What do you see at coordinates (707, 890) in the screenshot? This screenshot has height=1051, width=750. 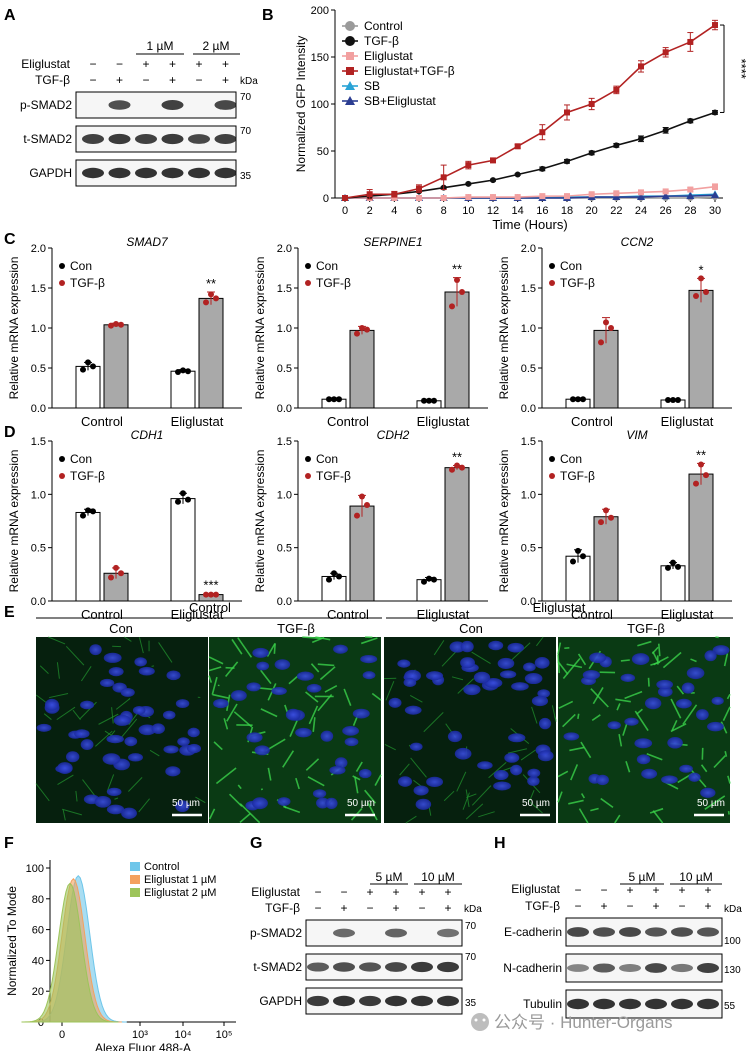 I see `sign-eliglustat-lane-6: +` at bounding box center [707, 890].